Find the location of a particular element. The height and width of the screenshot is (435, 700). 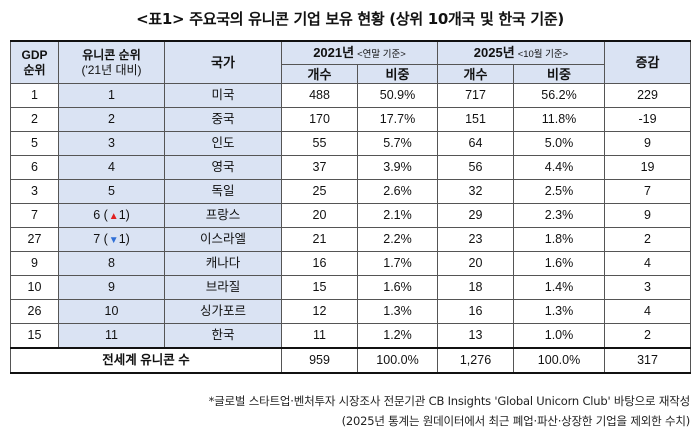

cell-change: -19 is located at coordinates (648, 119).